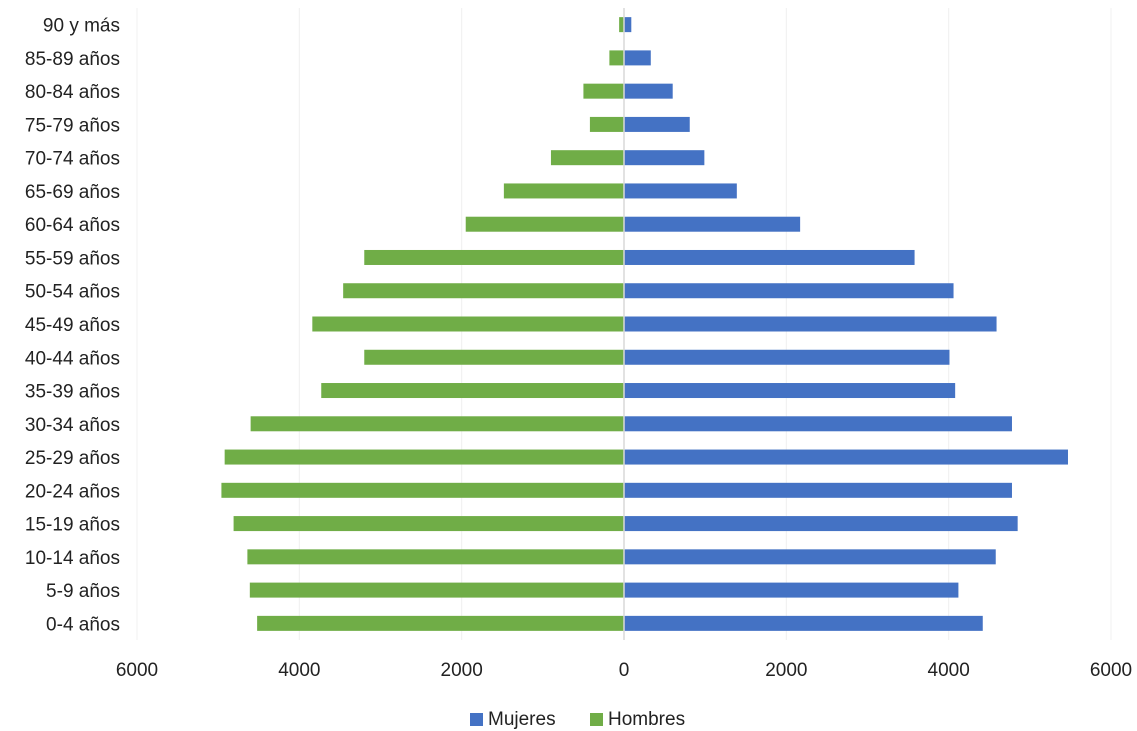  I want to click on legend-swatch-mujeres, so click(476, 719).